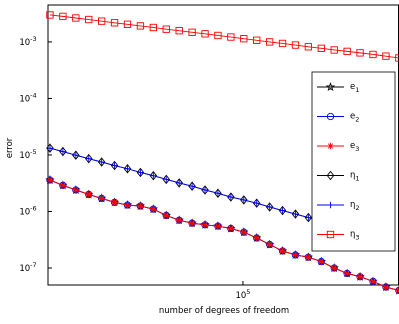 The width and height of the screenshot is (399, 324). I want to click on legend-box, so click(353, 161).